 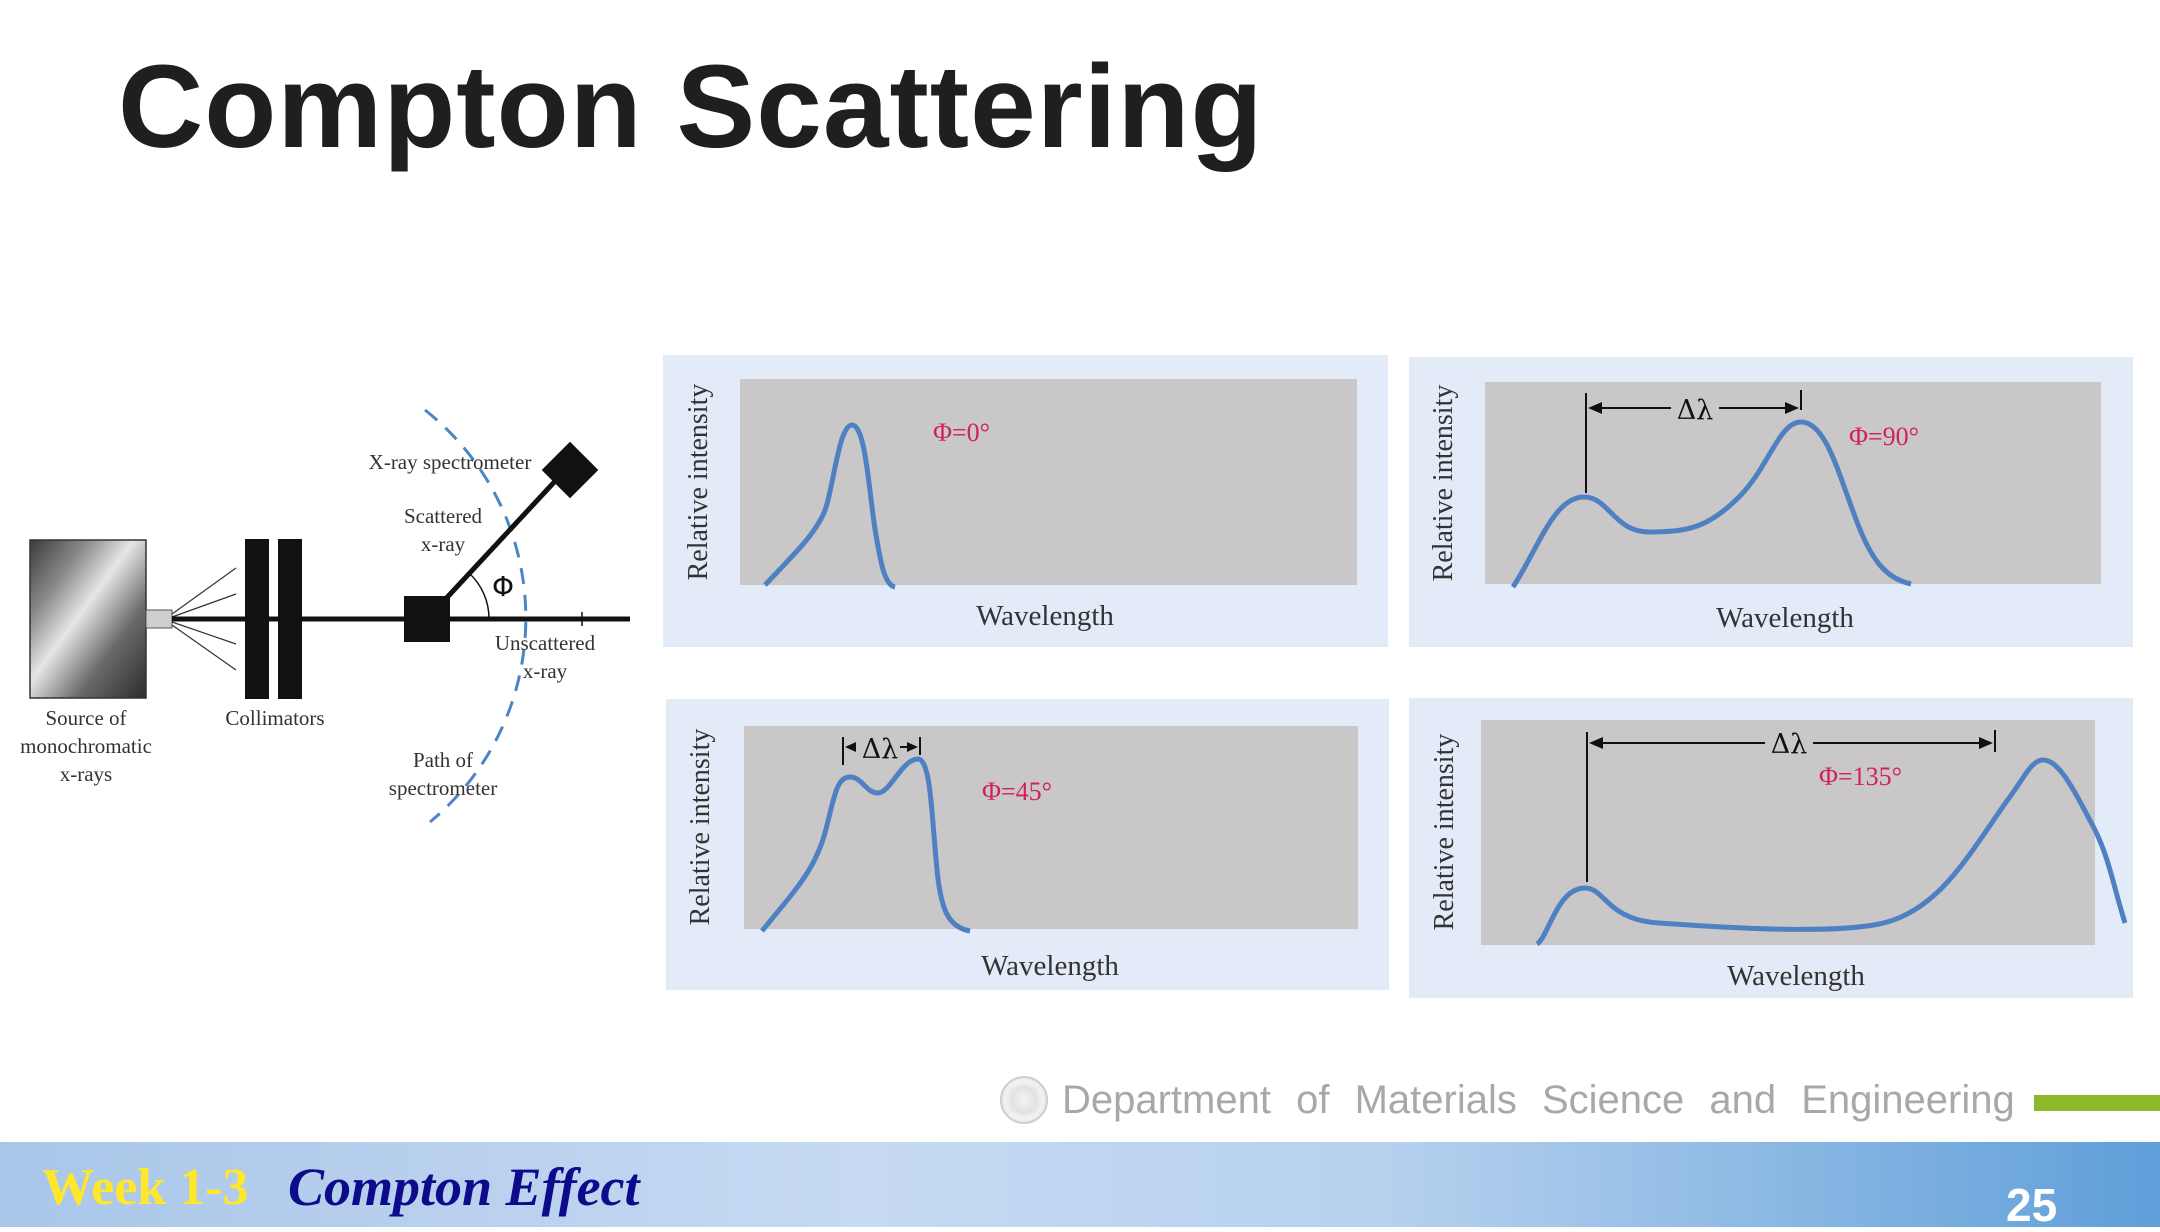 I want to click on topic-label: Compton Effect, so click(x=464, y=1187).